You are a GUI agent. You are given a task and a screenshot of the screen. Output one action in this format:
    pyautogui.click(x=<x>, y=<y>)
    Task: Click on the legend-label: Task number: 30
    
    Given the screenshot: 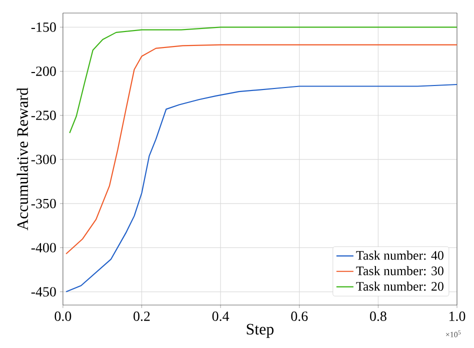 What is the action you would take?
    pyautogui.click(x=400, y=271)
    